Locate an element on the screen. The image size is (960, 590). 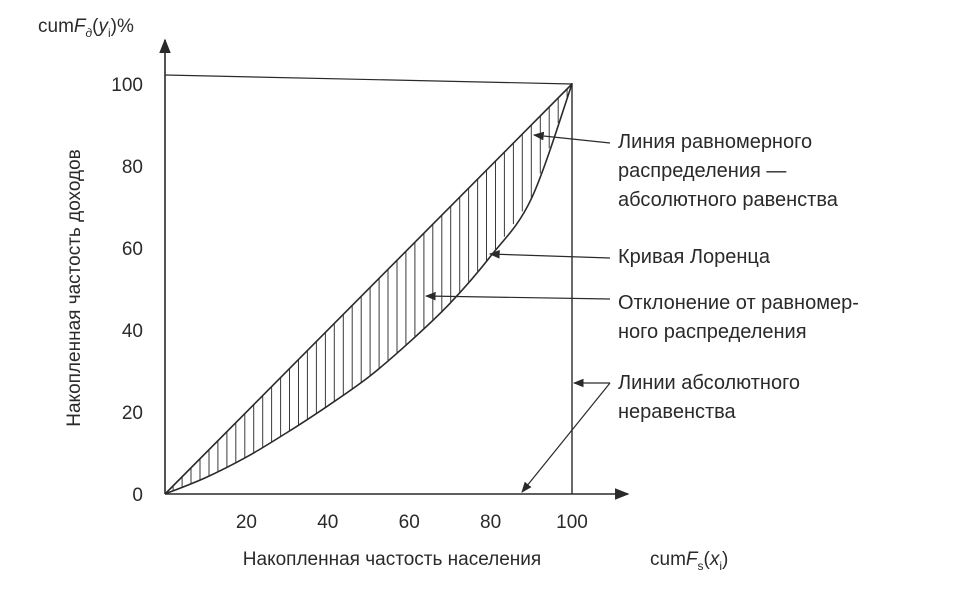
leader-deviation is located at coordinates (517, 296).